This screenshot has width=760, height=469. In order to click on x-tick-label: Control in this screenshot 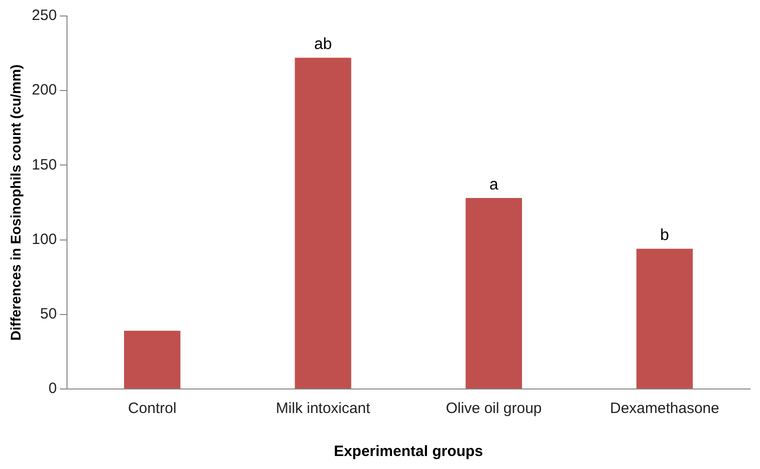, I will do `click(152, 409)`.